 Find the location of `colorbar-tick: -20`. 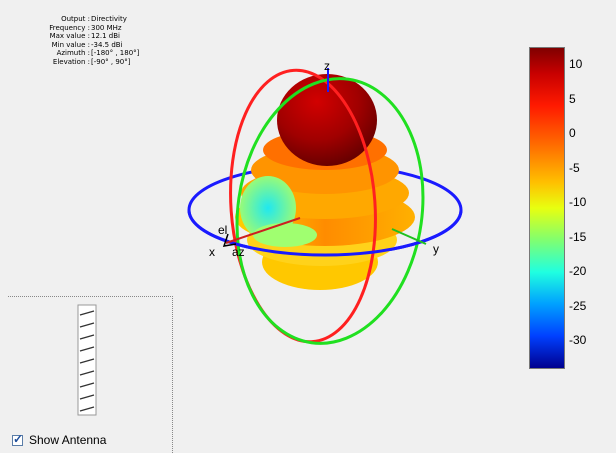

colorbar-tick: -20 is located at coordinates (578, 271).